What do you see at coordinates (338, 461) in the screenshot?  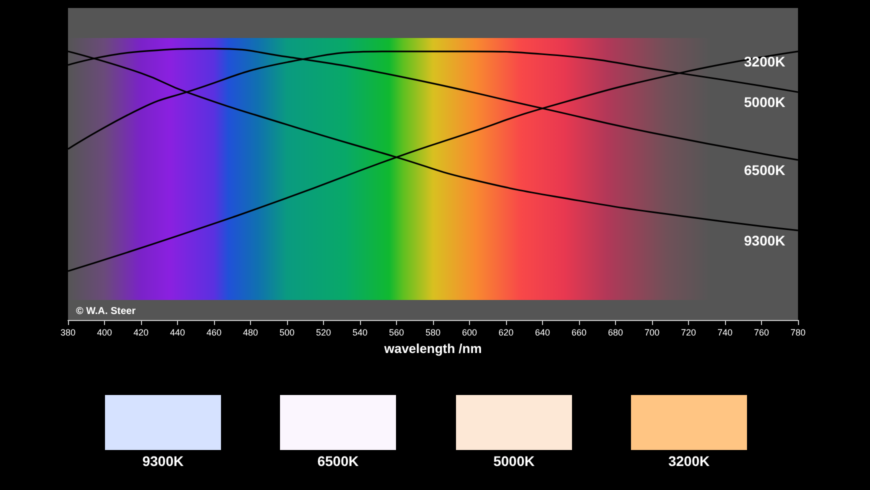 I see `text: 6500K` at bounding box center [338, 461].